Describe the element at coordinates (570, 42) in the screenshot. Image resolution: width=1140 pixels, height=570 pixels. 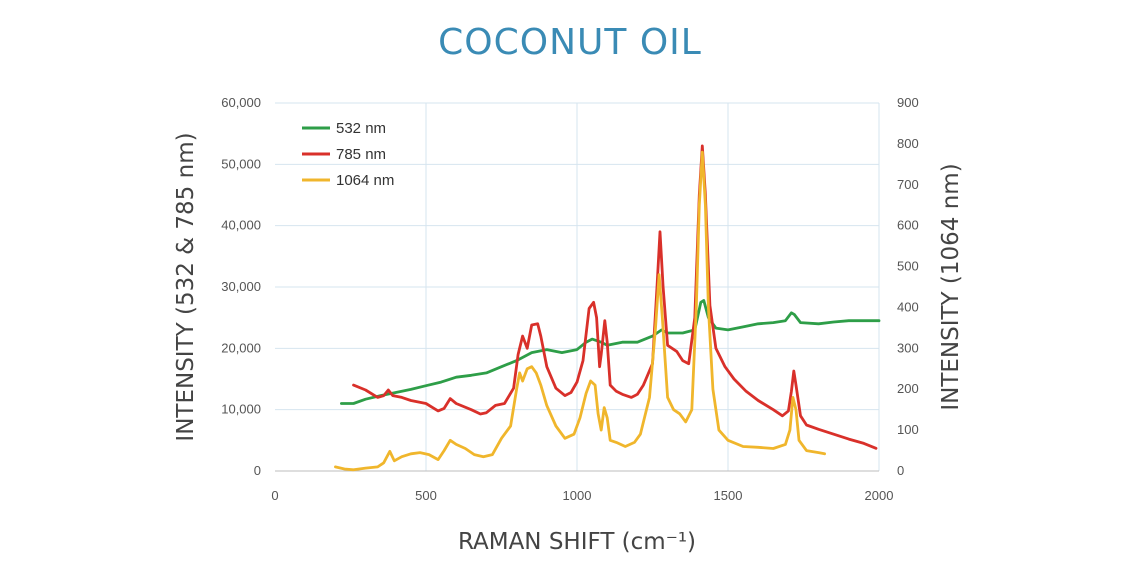
I see `chart-title: COCONUT OIL` at that location.